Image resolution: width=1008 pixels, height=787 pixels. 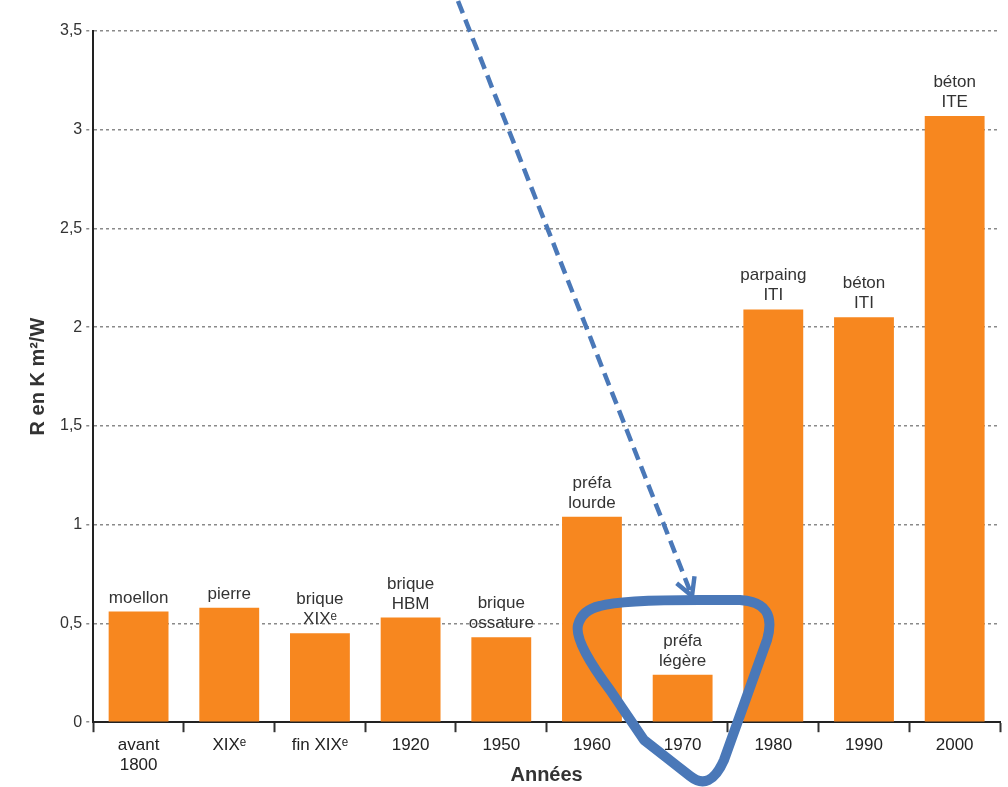 I want to click on annotation: pierre, so click(x=229, y=593).